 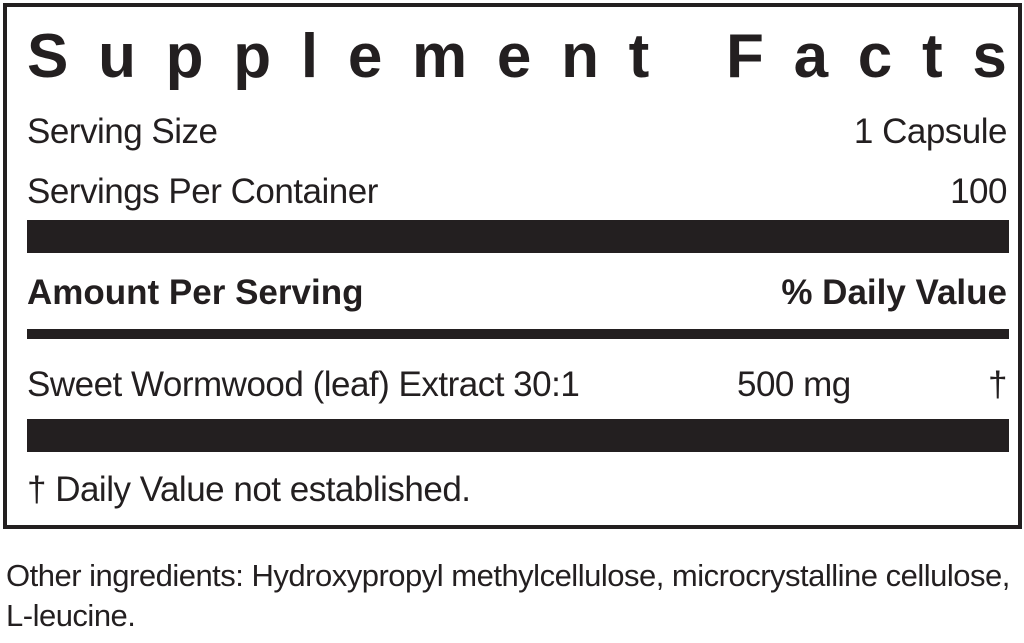 What do you see at coordinates (440, 56) in the screenshot?
I see `title-letter: m` at bounding box center [440, 56].